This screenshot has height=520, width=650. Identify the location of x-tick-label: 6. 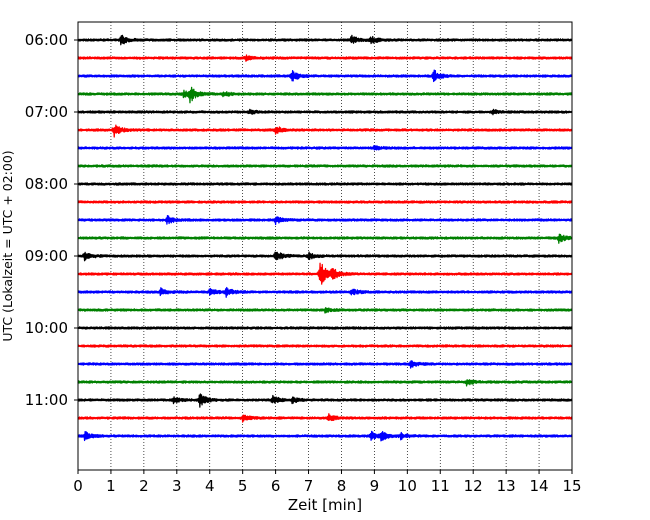
(276, 486).